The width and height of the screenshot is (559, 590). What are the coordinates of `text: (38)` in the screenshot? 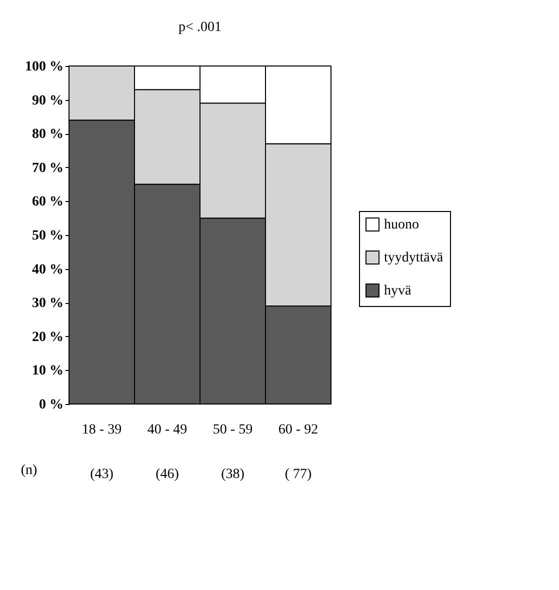 It's located at (233, 474).